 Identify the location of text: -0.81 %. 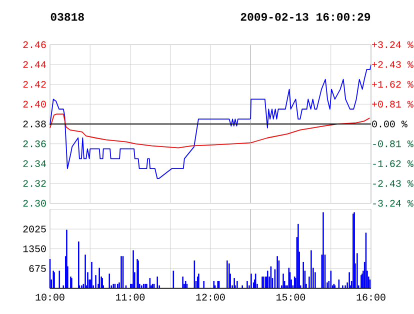
(393, 144).